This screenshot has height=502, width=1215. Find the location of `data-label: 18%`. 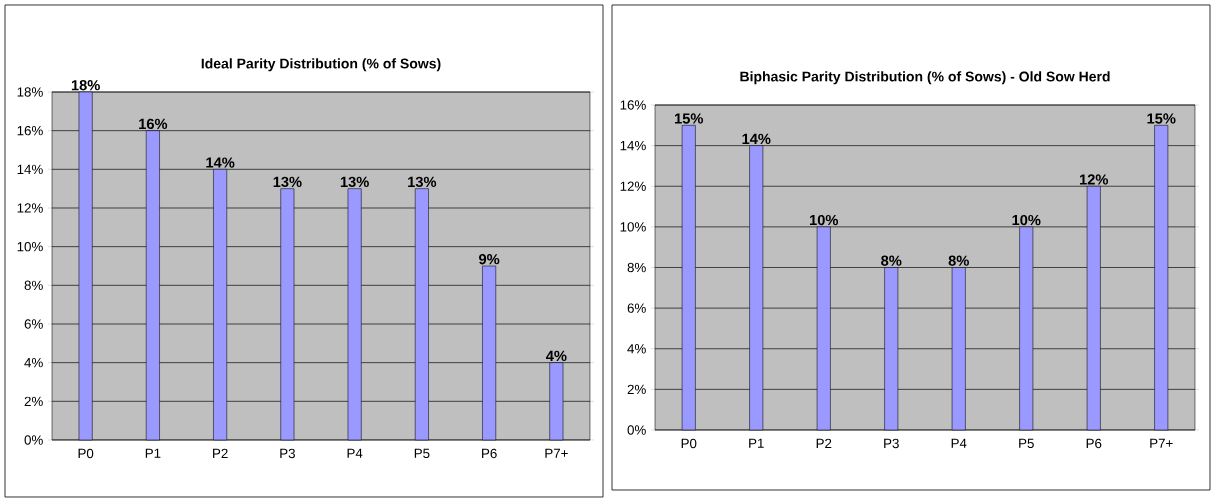

data-label: 18% is located at coordinates (85, 85).